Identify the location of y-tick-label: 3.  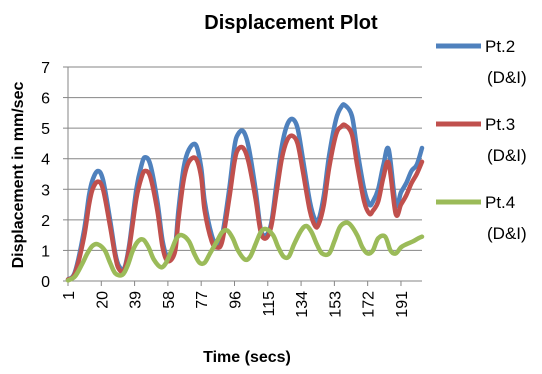
(45, 190).